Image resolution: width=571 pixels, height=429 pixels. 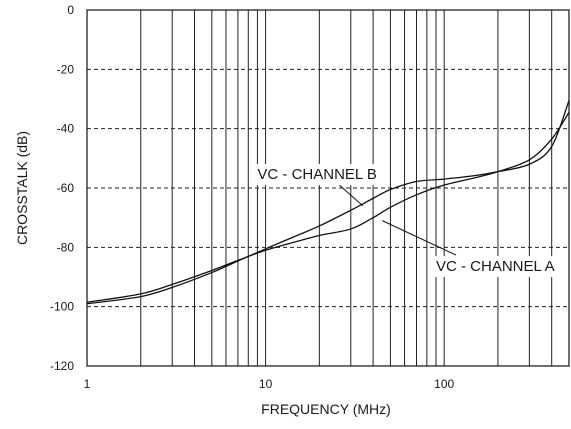 I want to click on annotation-label-vc-channel-a: VC - CHANNEL A, so click(x=495, y=266).